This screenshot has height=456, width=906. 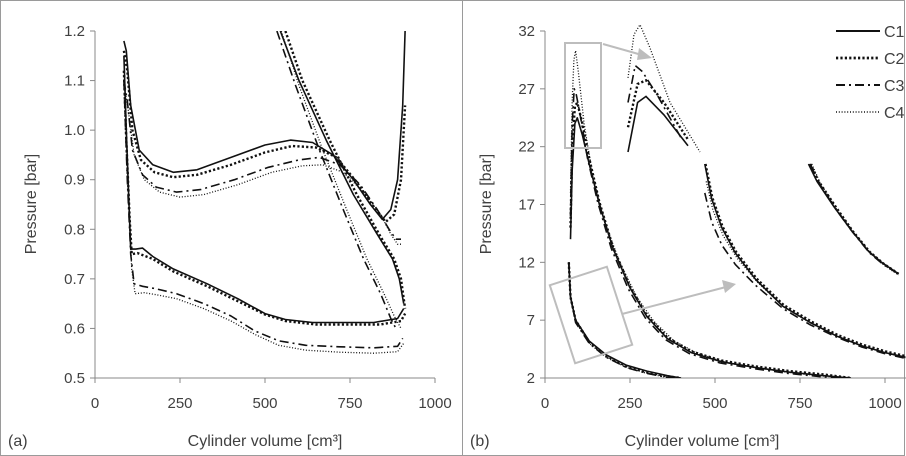 What do you see at coordinates (486, 204) in the screenshot?
I see `chart-b-ylabel: Pressure [bar]` at bounding box center [486, 204].